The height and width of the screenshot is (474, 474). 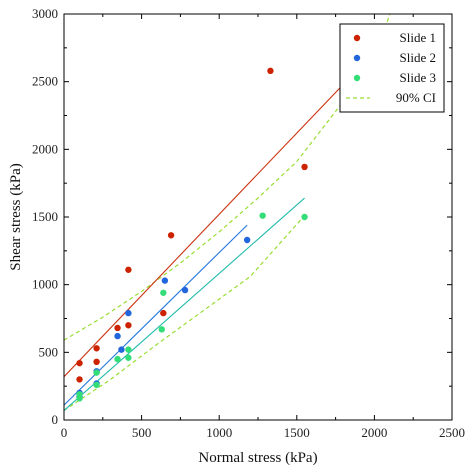 What do you see at coordinates (55, 419) in the screenshot?
I see `y-tick-label: 0` at bounding box center [55, 419].